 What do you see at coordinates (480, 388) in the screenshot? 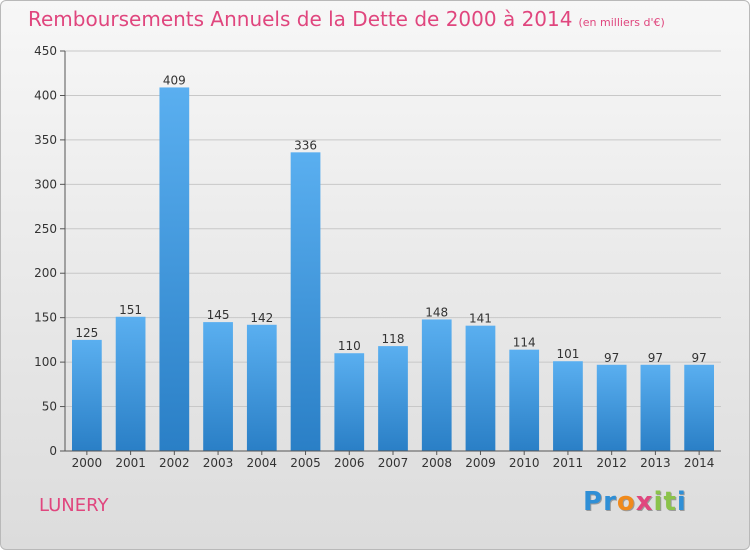
I see `bar-2009` at bounding box center [480, 388].